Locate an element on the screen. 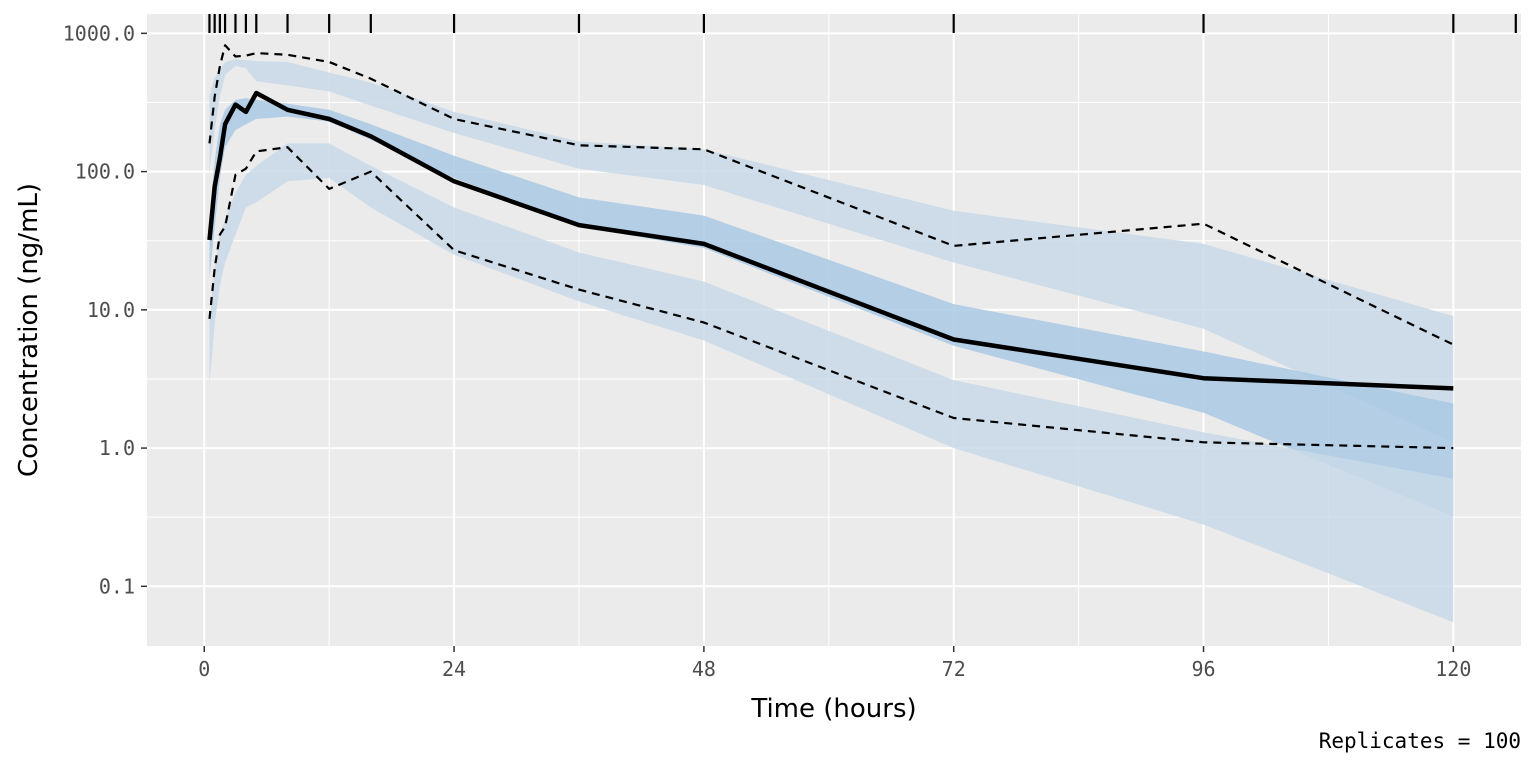  x-tick-label: 96 is located at coordinates (1203, 669).